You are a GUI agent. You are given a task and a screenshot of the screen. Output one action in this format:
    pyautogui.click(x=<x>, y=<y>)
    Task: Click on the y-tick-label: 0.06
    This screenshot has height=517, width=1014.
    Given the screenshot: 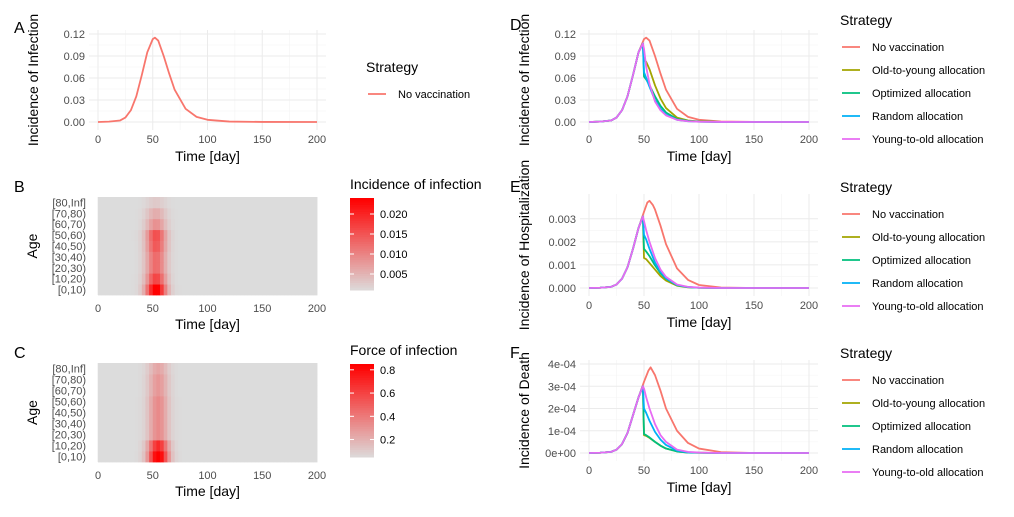 What is the action you would take?
    pyautogui.click(x=74, y=79)
    